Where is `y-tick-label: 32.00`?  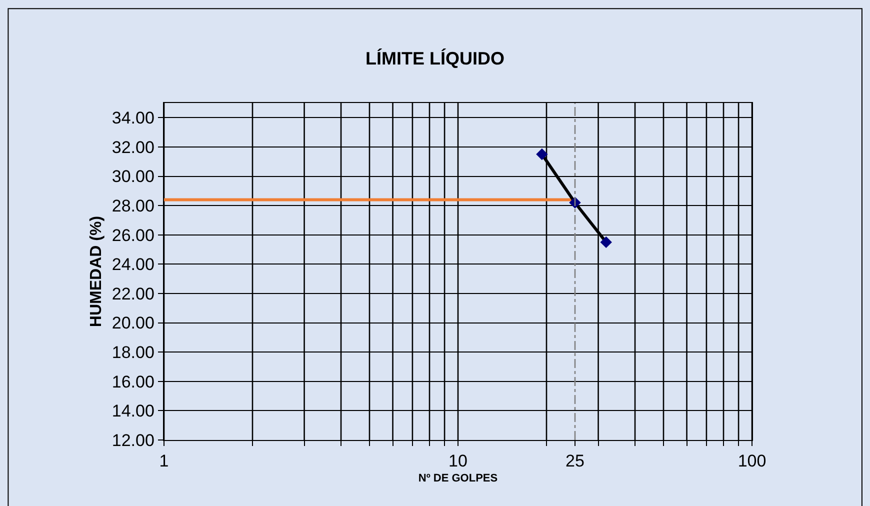
y-tick-label: 32.00 is located at coordinates (133, 147).